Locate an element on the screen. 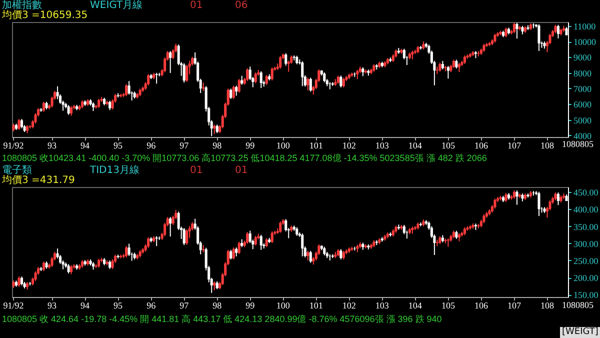 This screenshot has width=600, height=338. x-tick-label: 96 is located at coordinates (151, 305).